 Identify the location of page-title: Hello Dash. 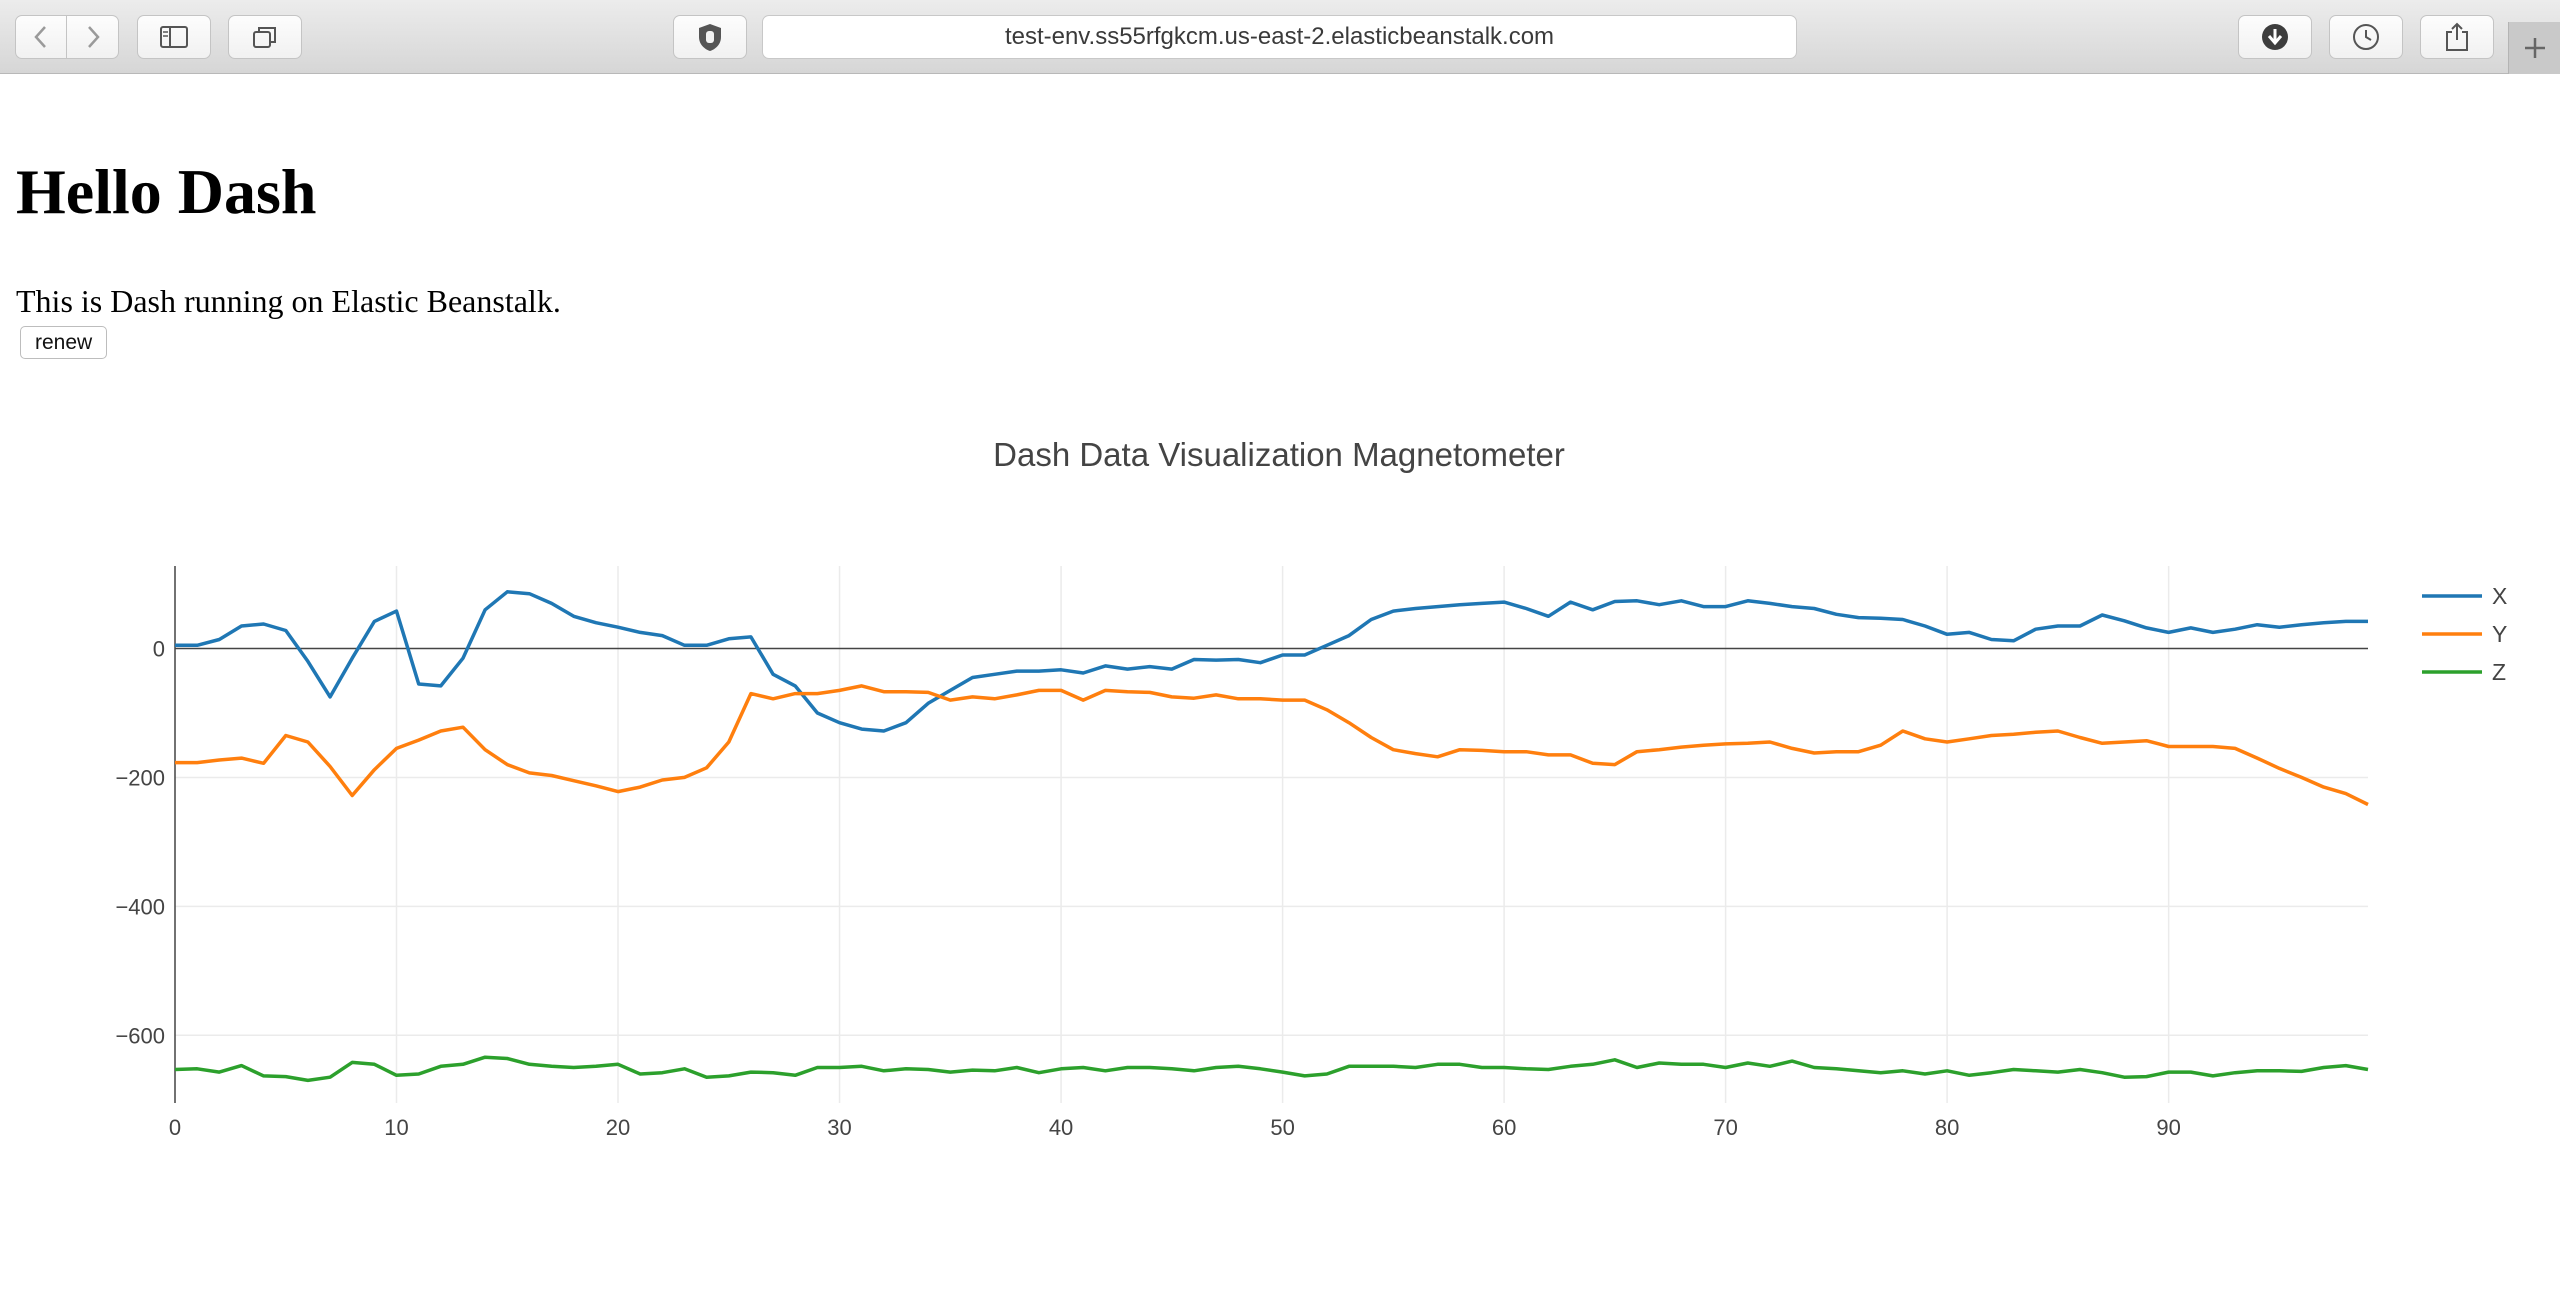
(166, 191).